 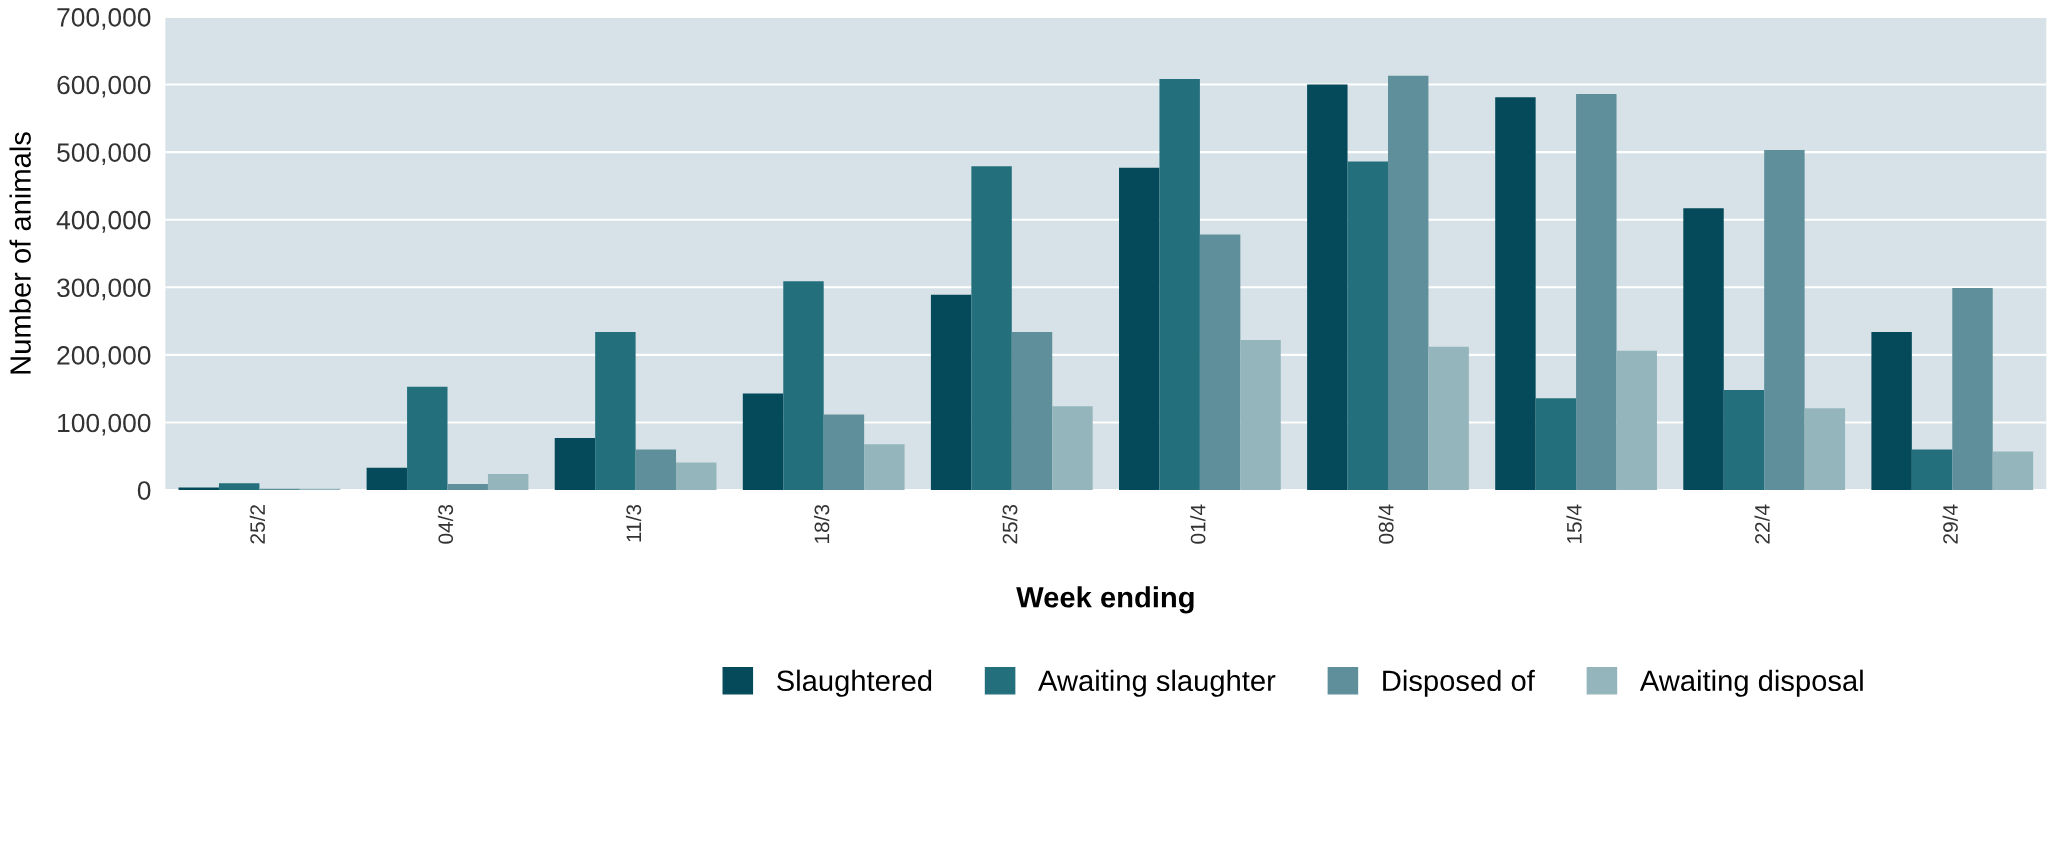 I want to click on y-axis-title: Number of animals, so click(x=20, y=253).